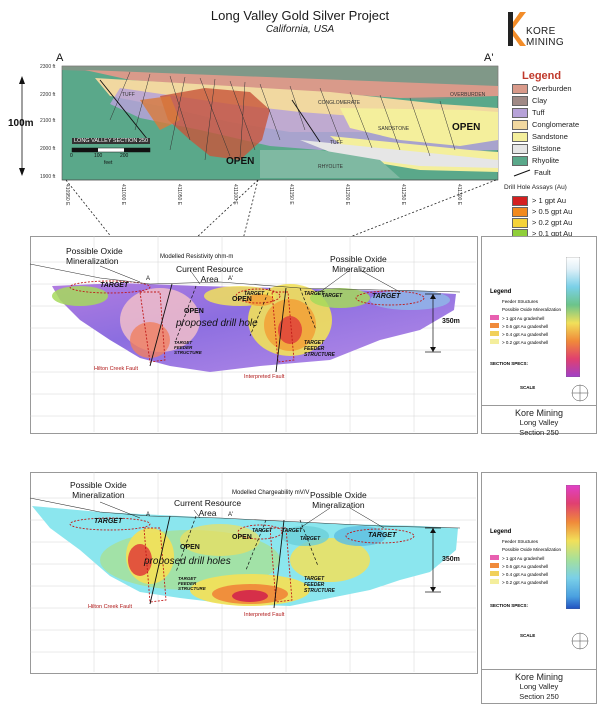 This screenshot has width=600, height=709. What do you see at coordinates (48, 177) in the screenshot?
I see `elev-label-4: 1900 ft` at bounding box center [48, 177].